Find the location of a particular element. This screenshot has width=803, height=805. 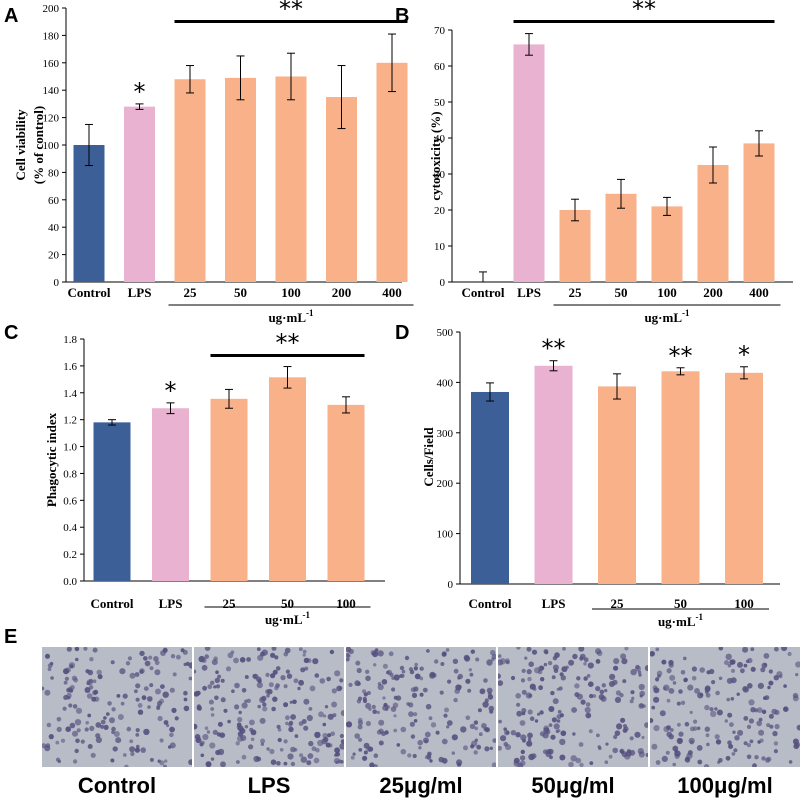

y-tick-label: 0 is located at coordinates (443, 283).